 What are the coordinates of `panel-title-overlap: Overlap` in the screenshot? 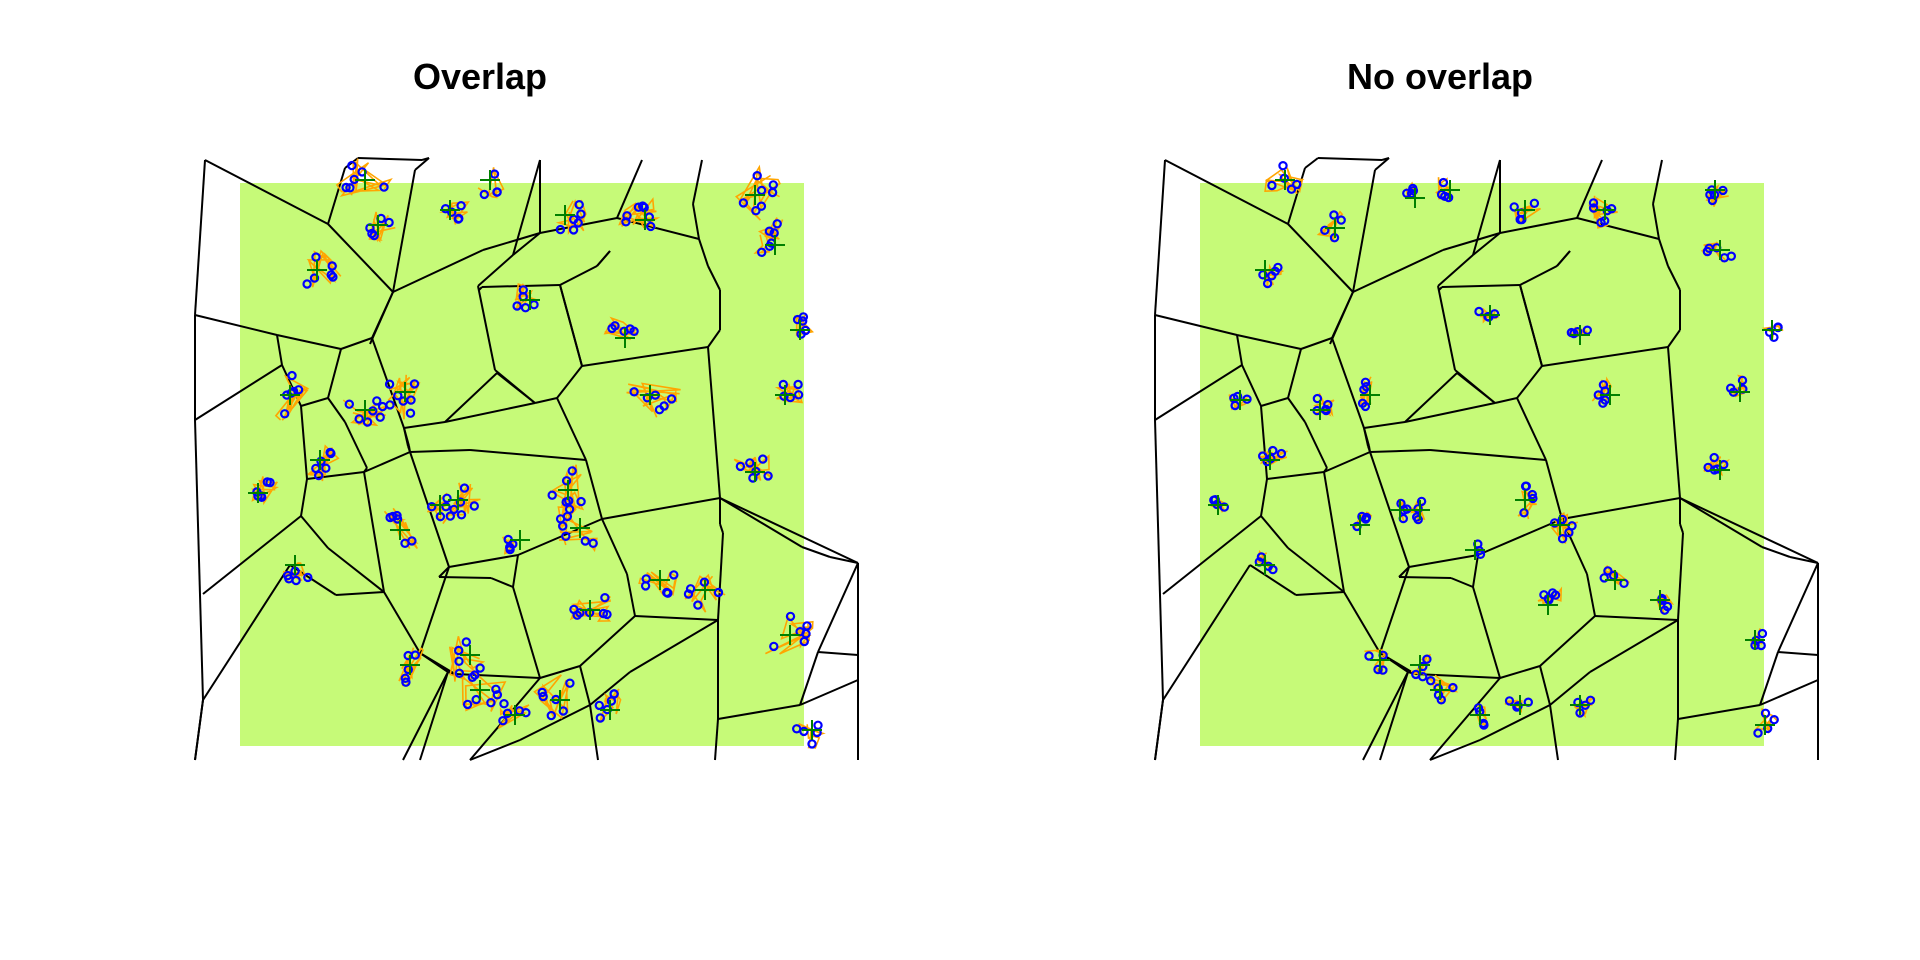 It's located at (480, 77).